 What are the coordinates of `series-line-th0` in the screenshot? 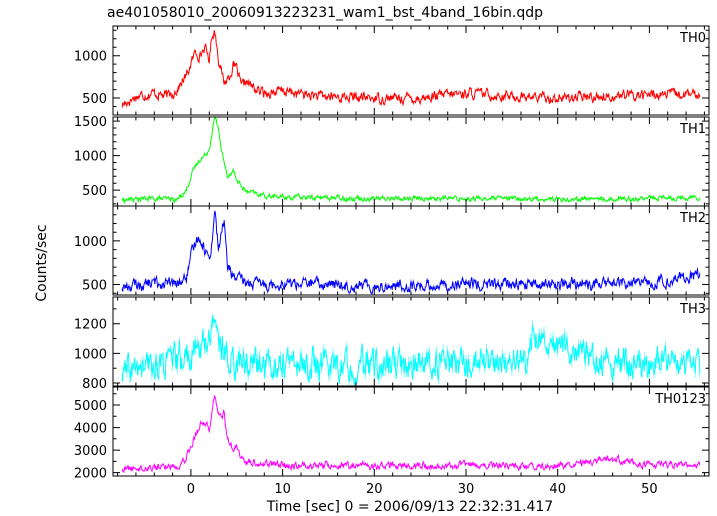 It's located at (411, 69).